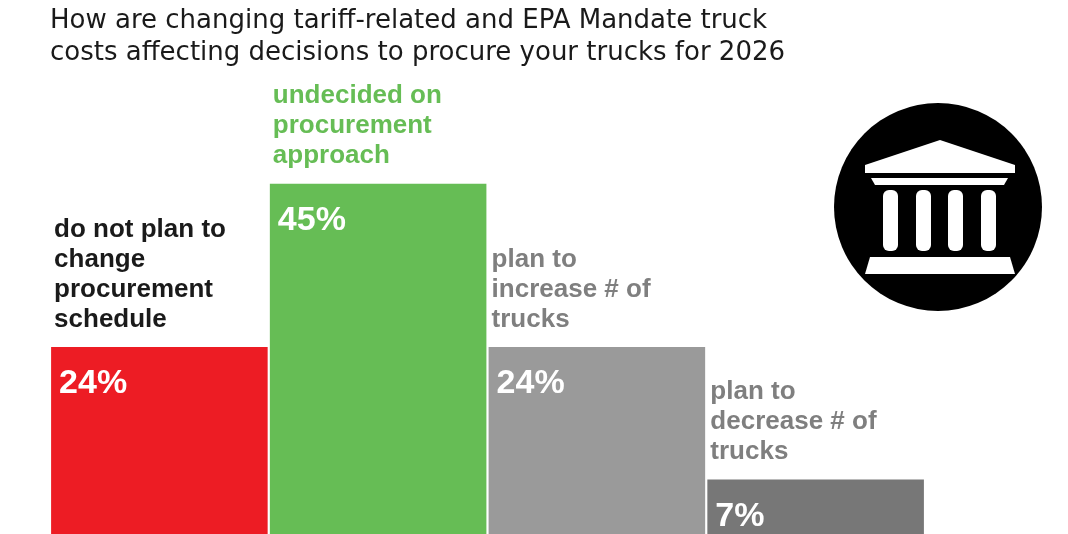  What do you see at coordinates (740, 513) in the screenshot?
I see `data-label: 7%` at bounding box center [740, 513].